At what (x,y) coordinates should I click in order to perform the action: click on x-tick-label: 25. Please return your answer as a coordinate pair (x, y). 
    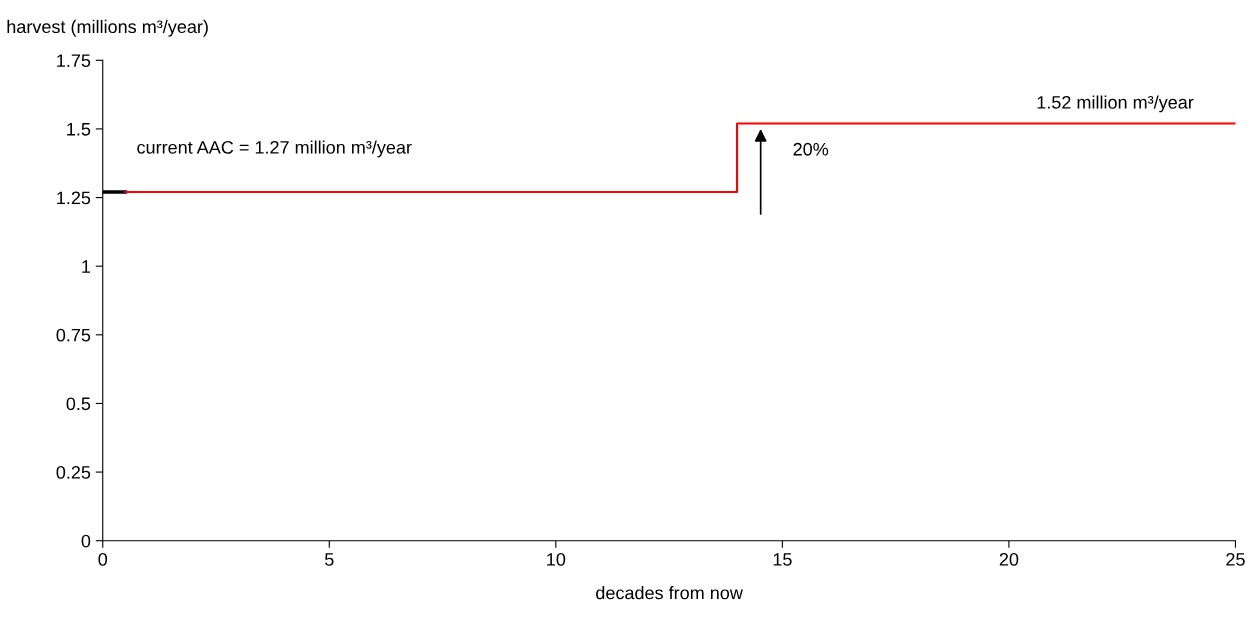
    Looking at the image, I should click on (1235, 559).